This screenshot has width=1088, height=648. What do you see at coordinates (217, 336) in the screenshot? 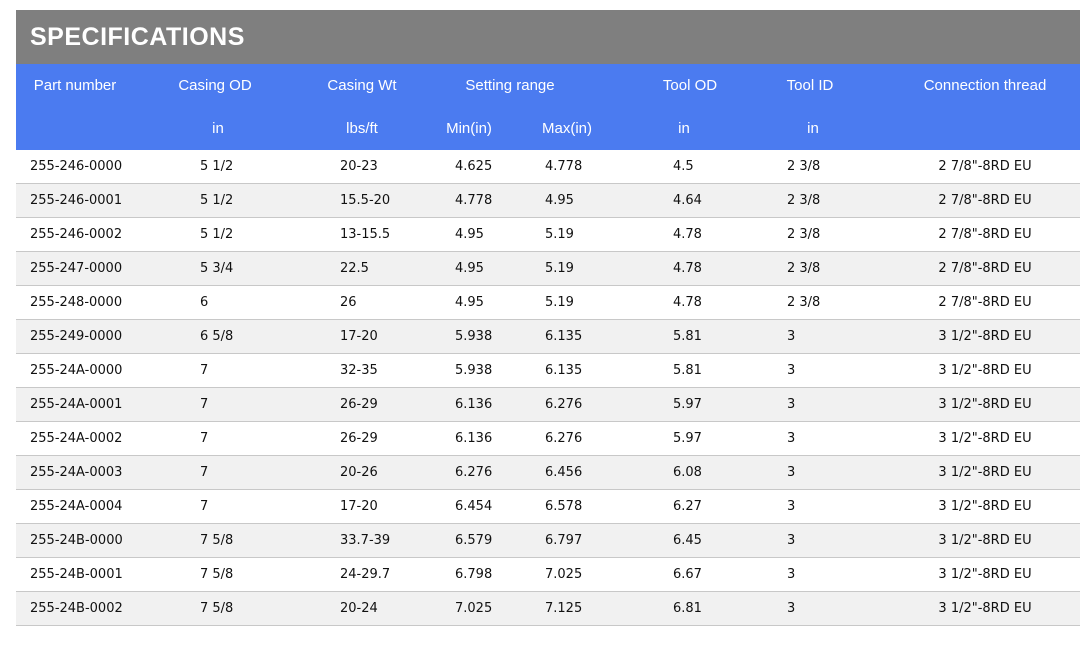
I see `table-cell: 6 5/8` at bounding box center [217, 336].